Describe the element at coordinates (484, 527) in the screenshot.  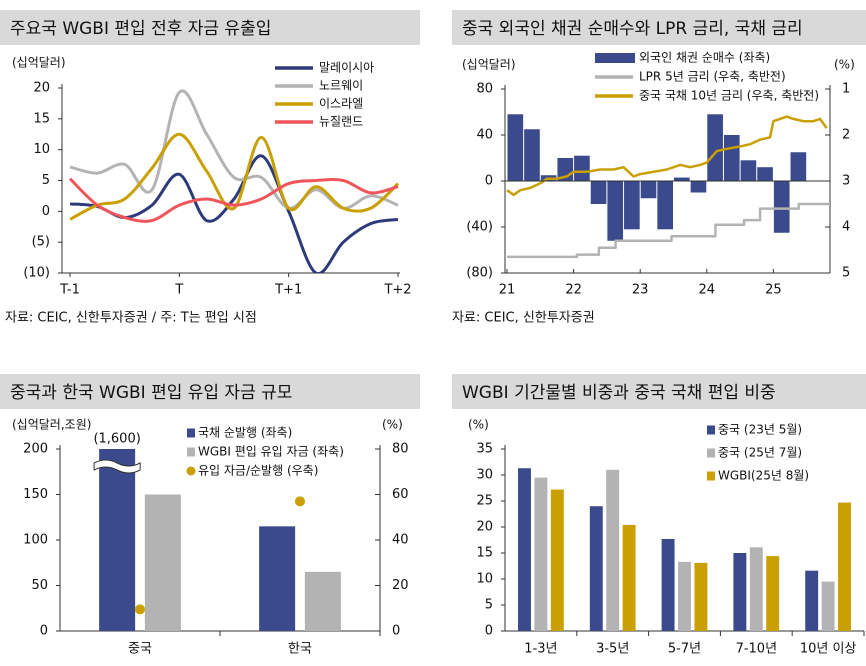
I see `y-tick-label: 20` at that location.